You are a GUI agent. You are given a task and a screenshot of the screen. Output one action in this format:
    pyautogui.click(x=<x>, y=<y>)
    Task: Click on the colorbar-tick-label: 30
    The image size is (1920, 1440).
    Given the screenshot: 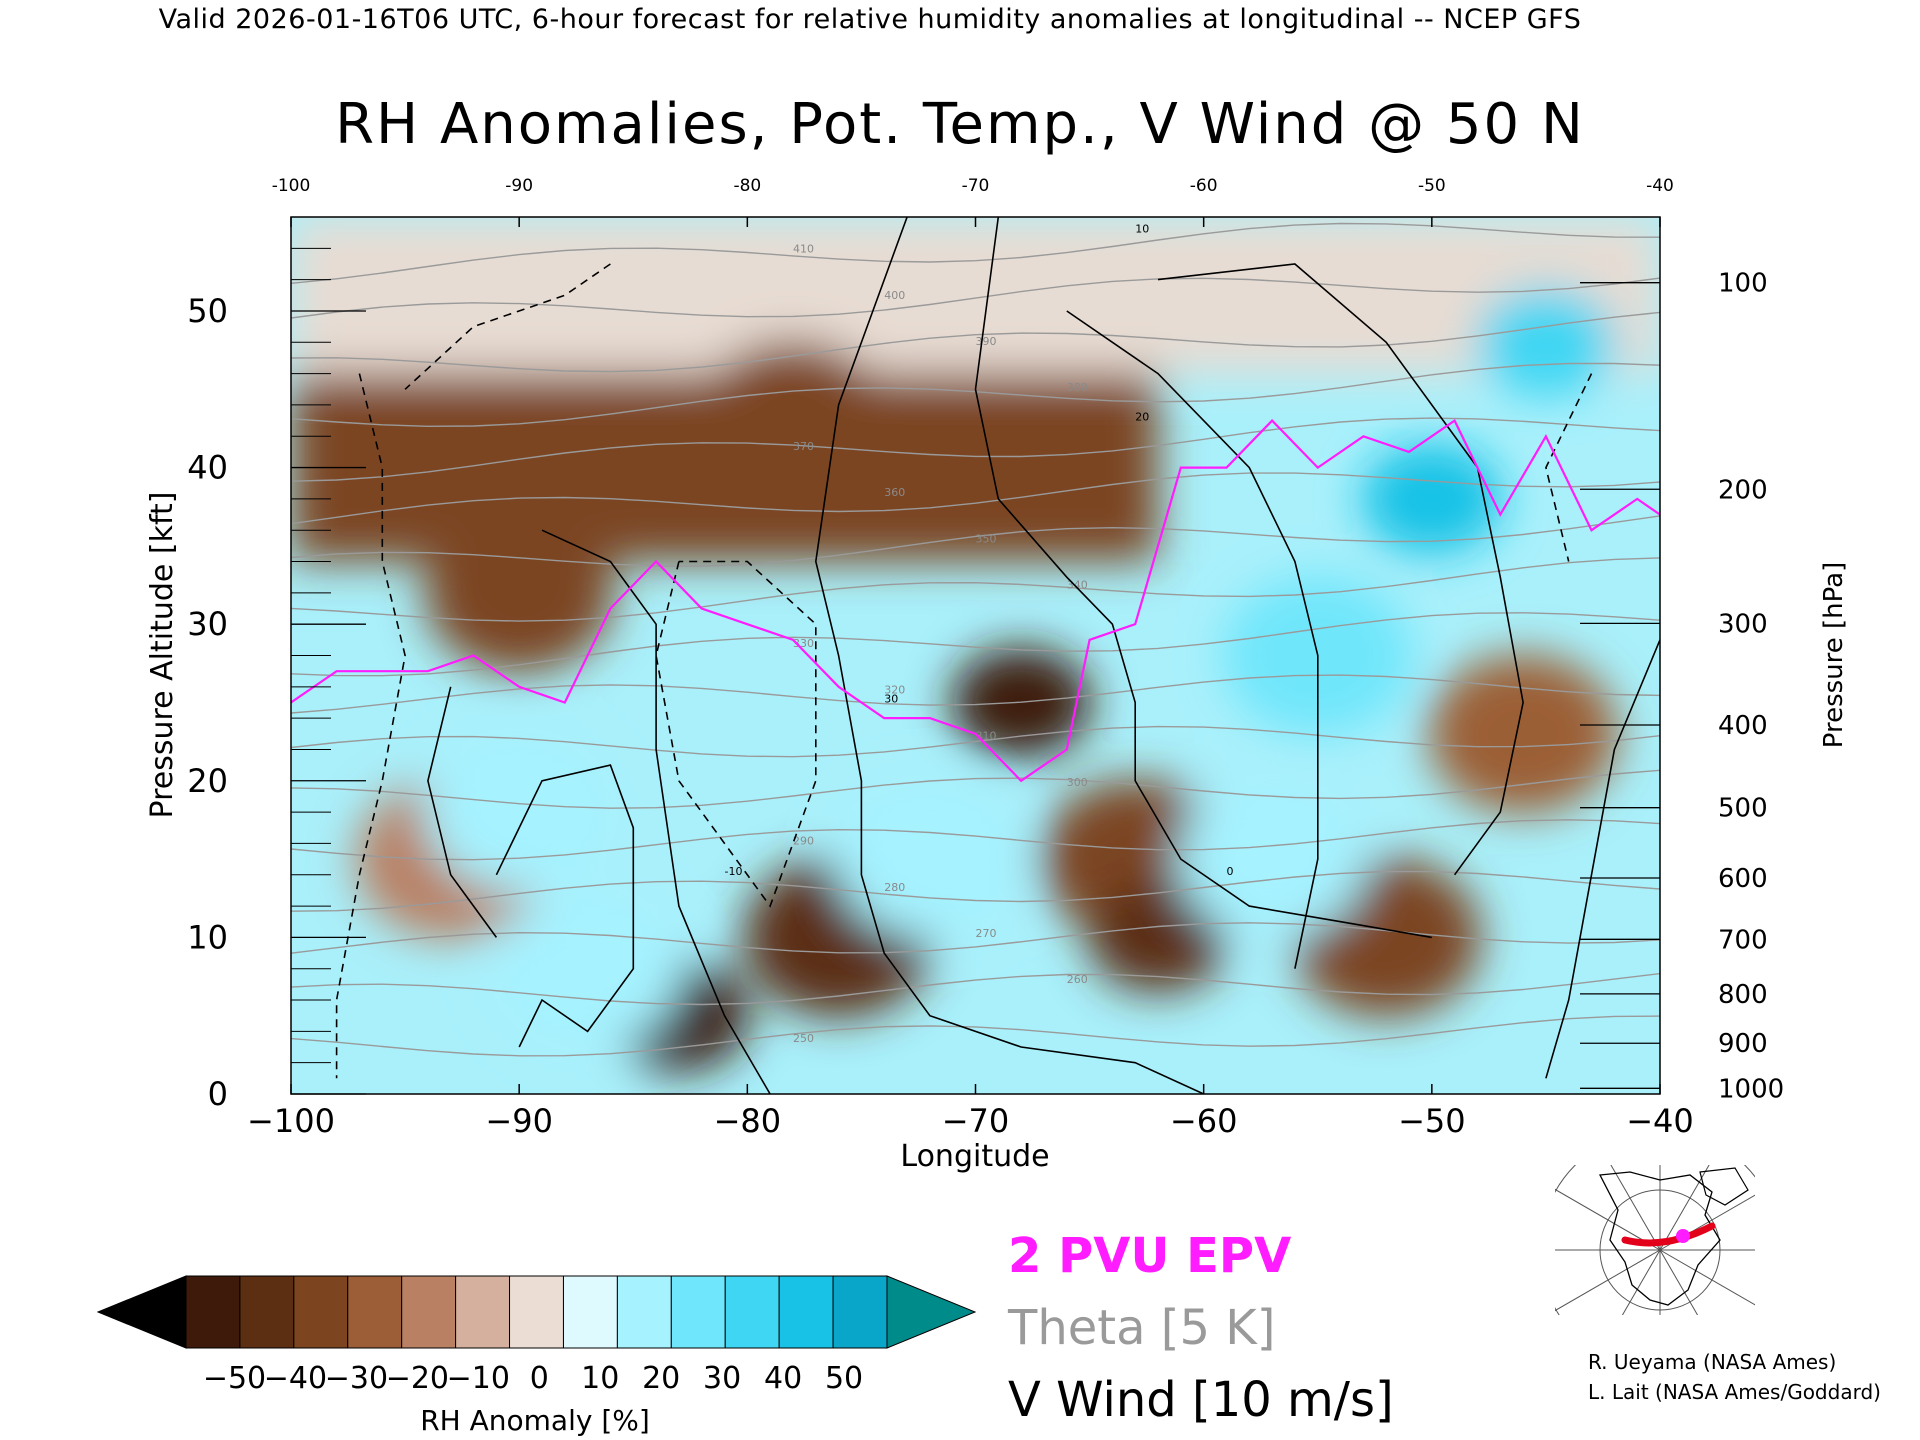 What is the action you would take?
    pyautogui.click(x=722, y=1378)
    